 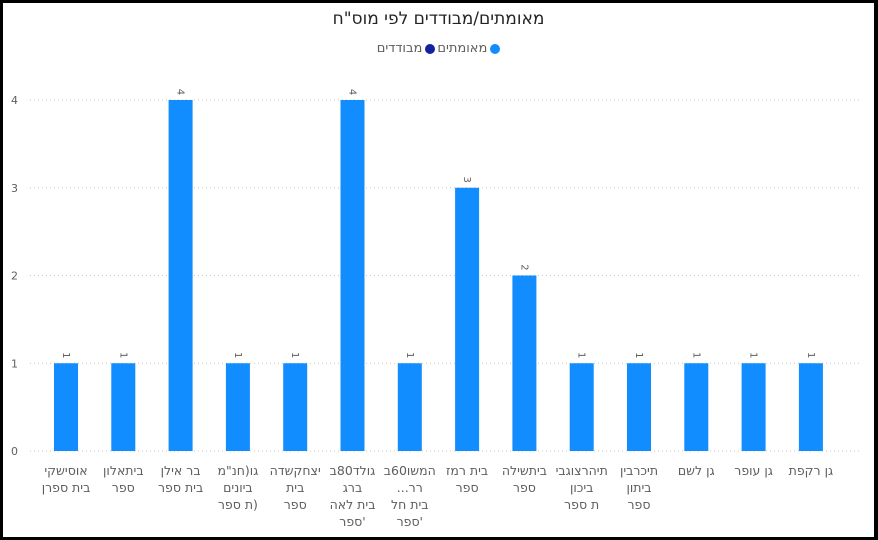 I want to click on x-tick-label: בית רמז, so click(x=467, y=470).